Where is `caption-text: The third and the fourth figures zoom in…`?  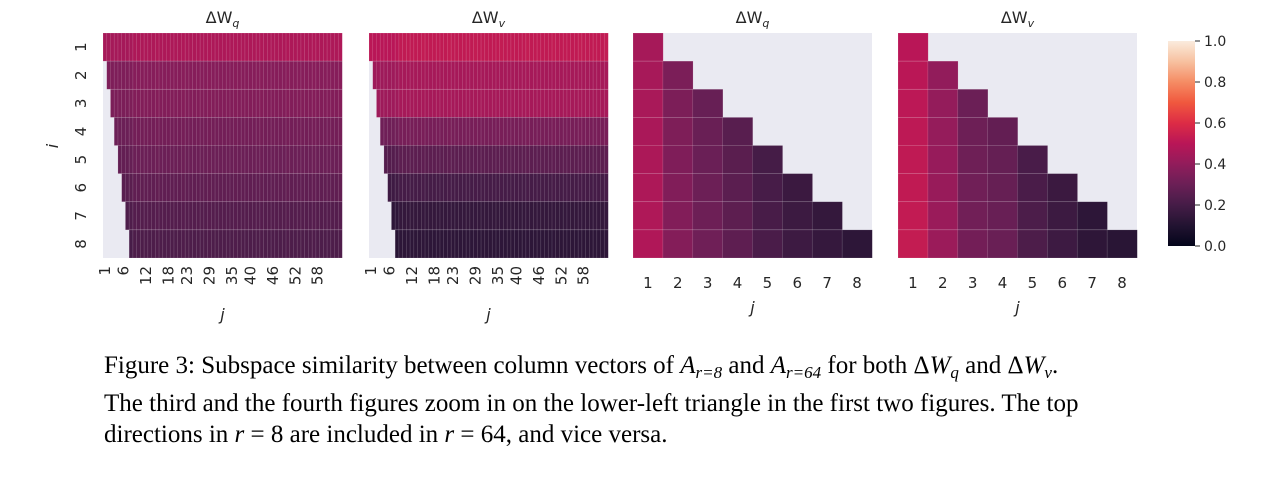
caption-text: The third and the fourth figures zoom in… is located at coordinates (591, 403).